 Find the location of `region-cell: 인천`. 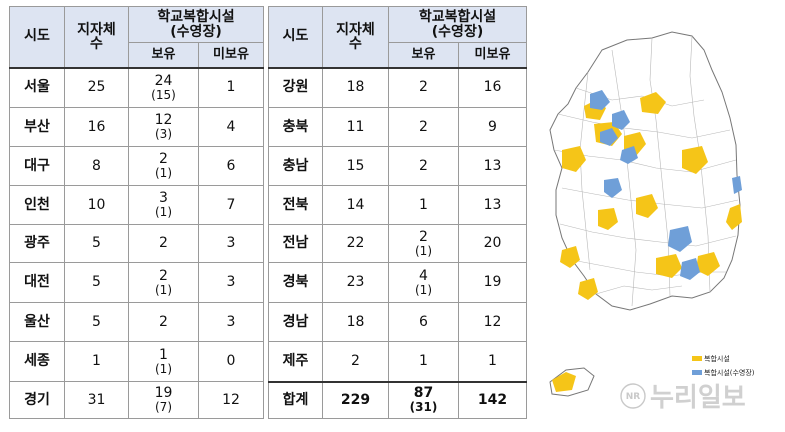

region-cell: 인천 is located at coordinates (37, 205).